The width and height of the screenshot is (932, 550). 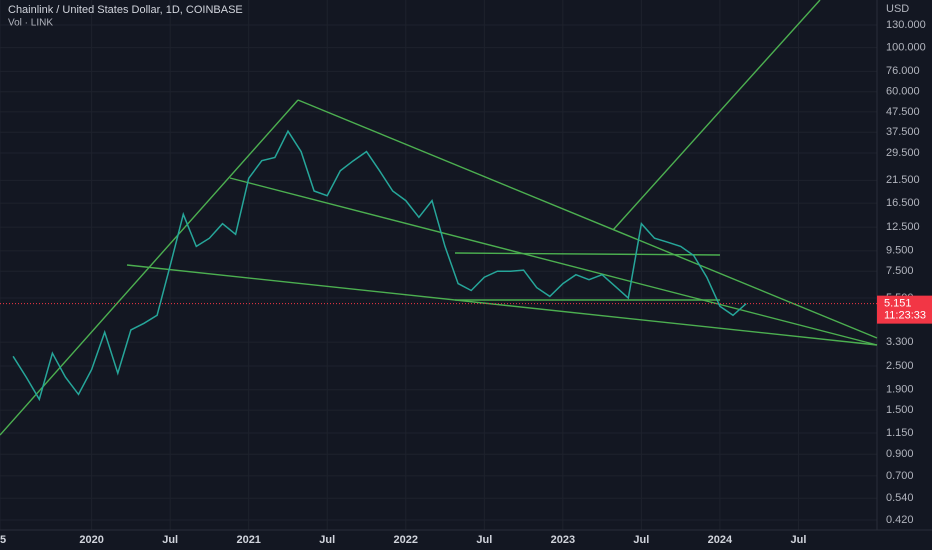 What do you see at coordinates (900, 433) in the screenshot?
I see `y-tick-label: 1.150` at bounding box center [900, 433].